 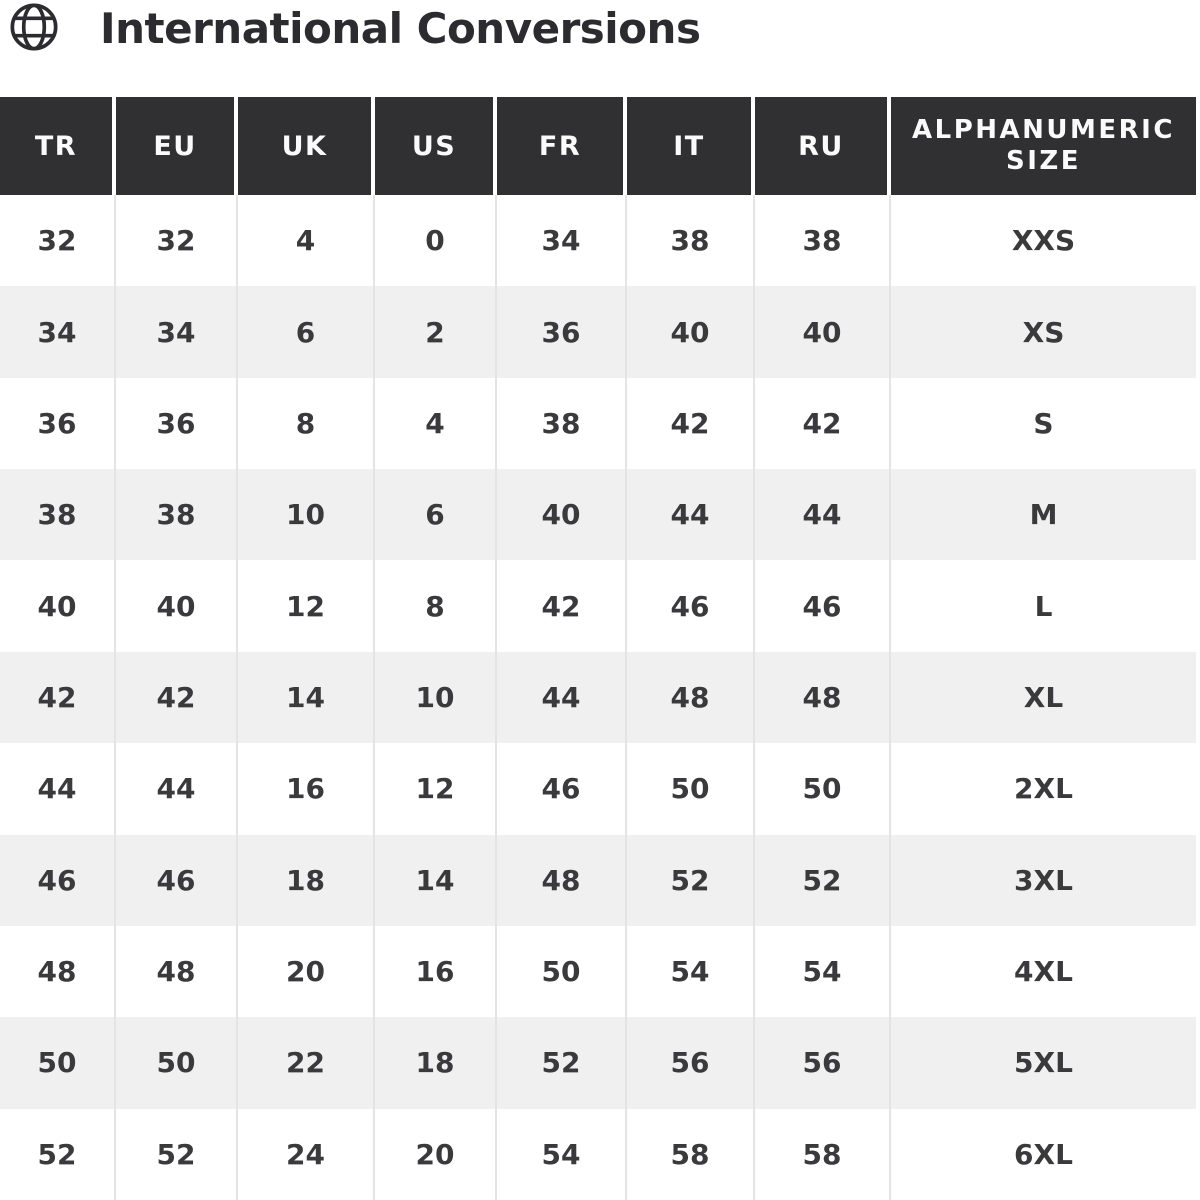 I want to click on column-header-fr: FR, so click(x=562, y=146).